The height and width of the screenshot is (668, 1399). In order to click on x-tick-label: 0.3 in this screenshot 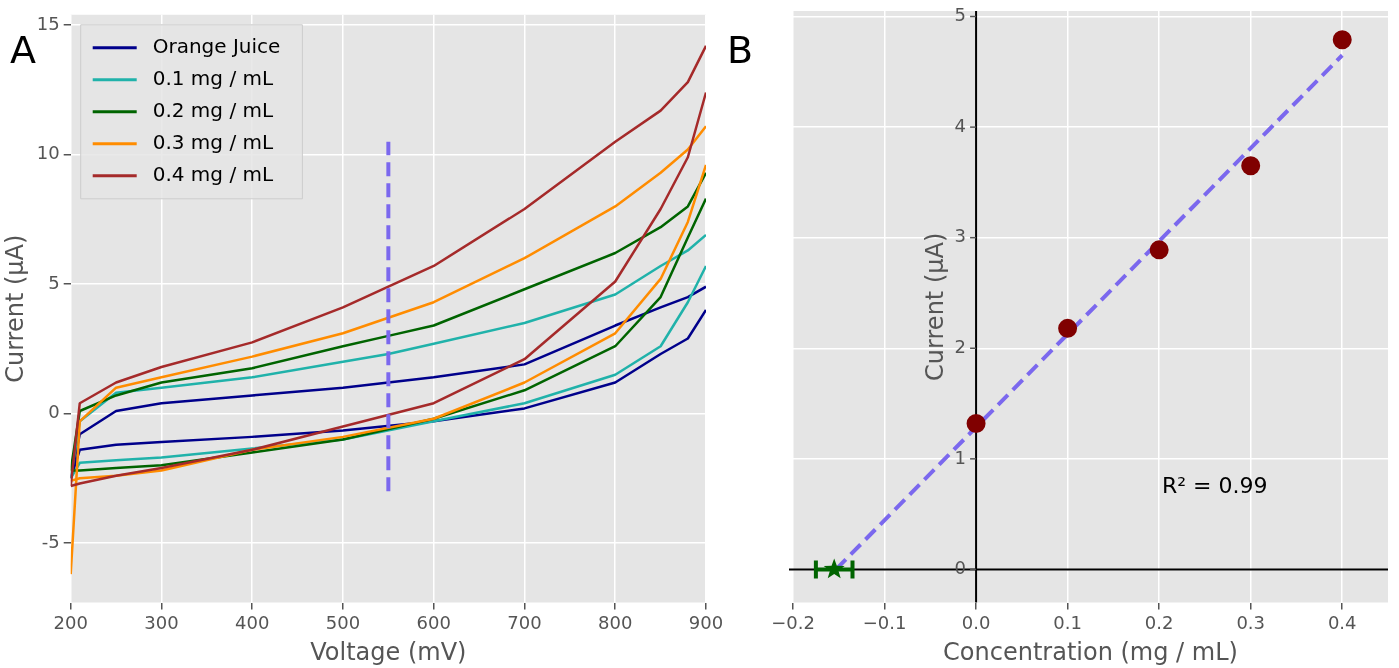, I will do `click(1251, 623)`.